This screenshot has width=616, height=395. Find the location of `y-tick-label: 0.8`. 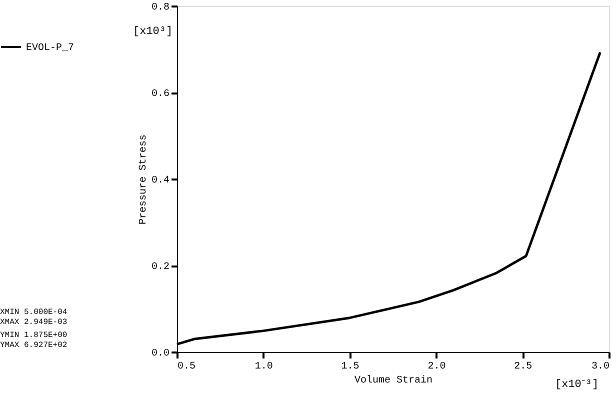

y-tick-label: 0.8 is located at coordinates (160, 8).